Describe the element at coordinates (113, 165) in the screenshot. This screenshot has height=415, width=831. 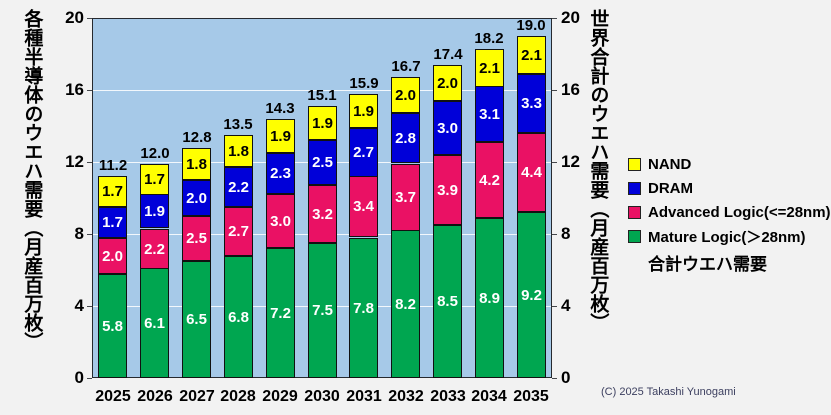
I see `bar-total-label: 11.2` at that location.